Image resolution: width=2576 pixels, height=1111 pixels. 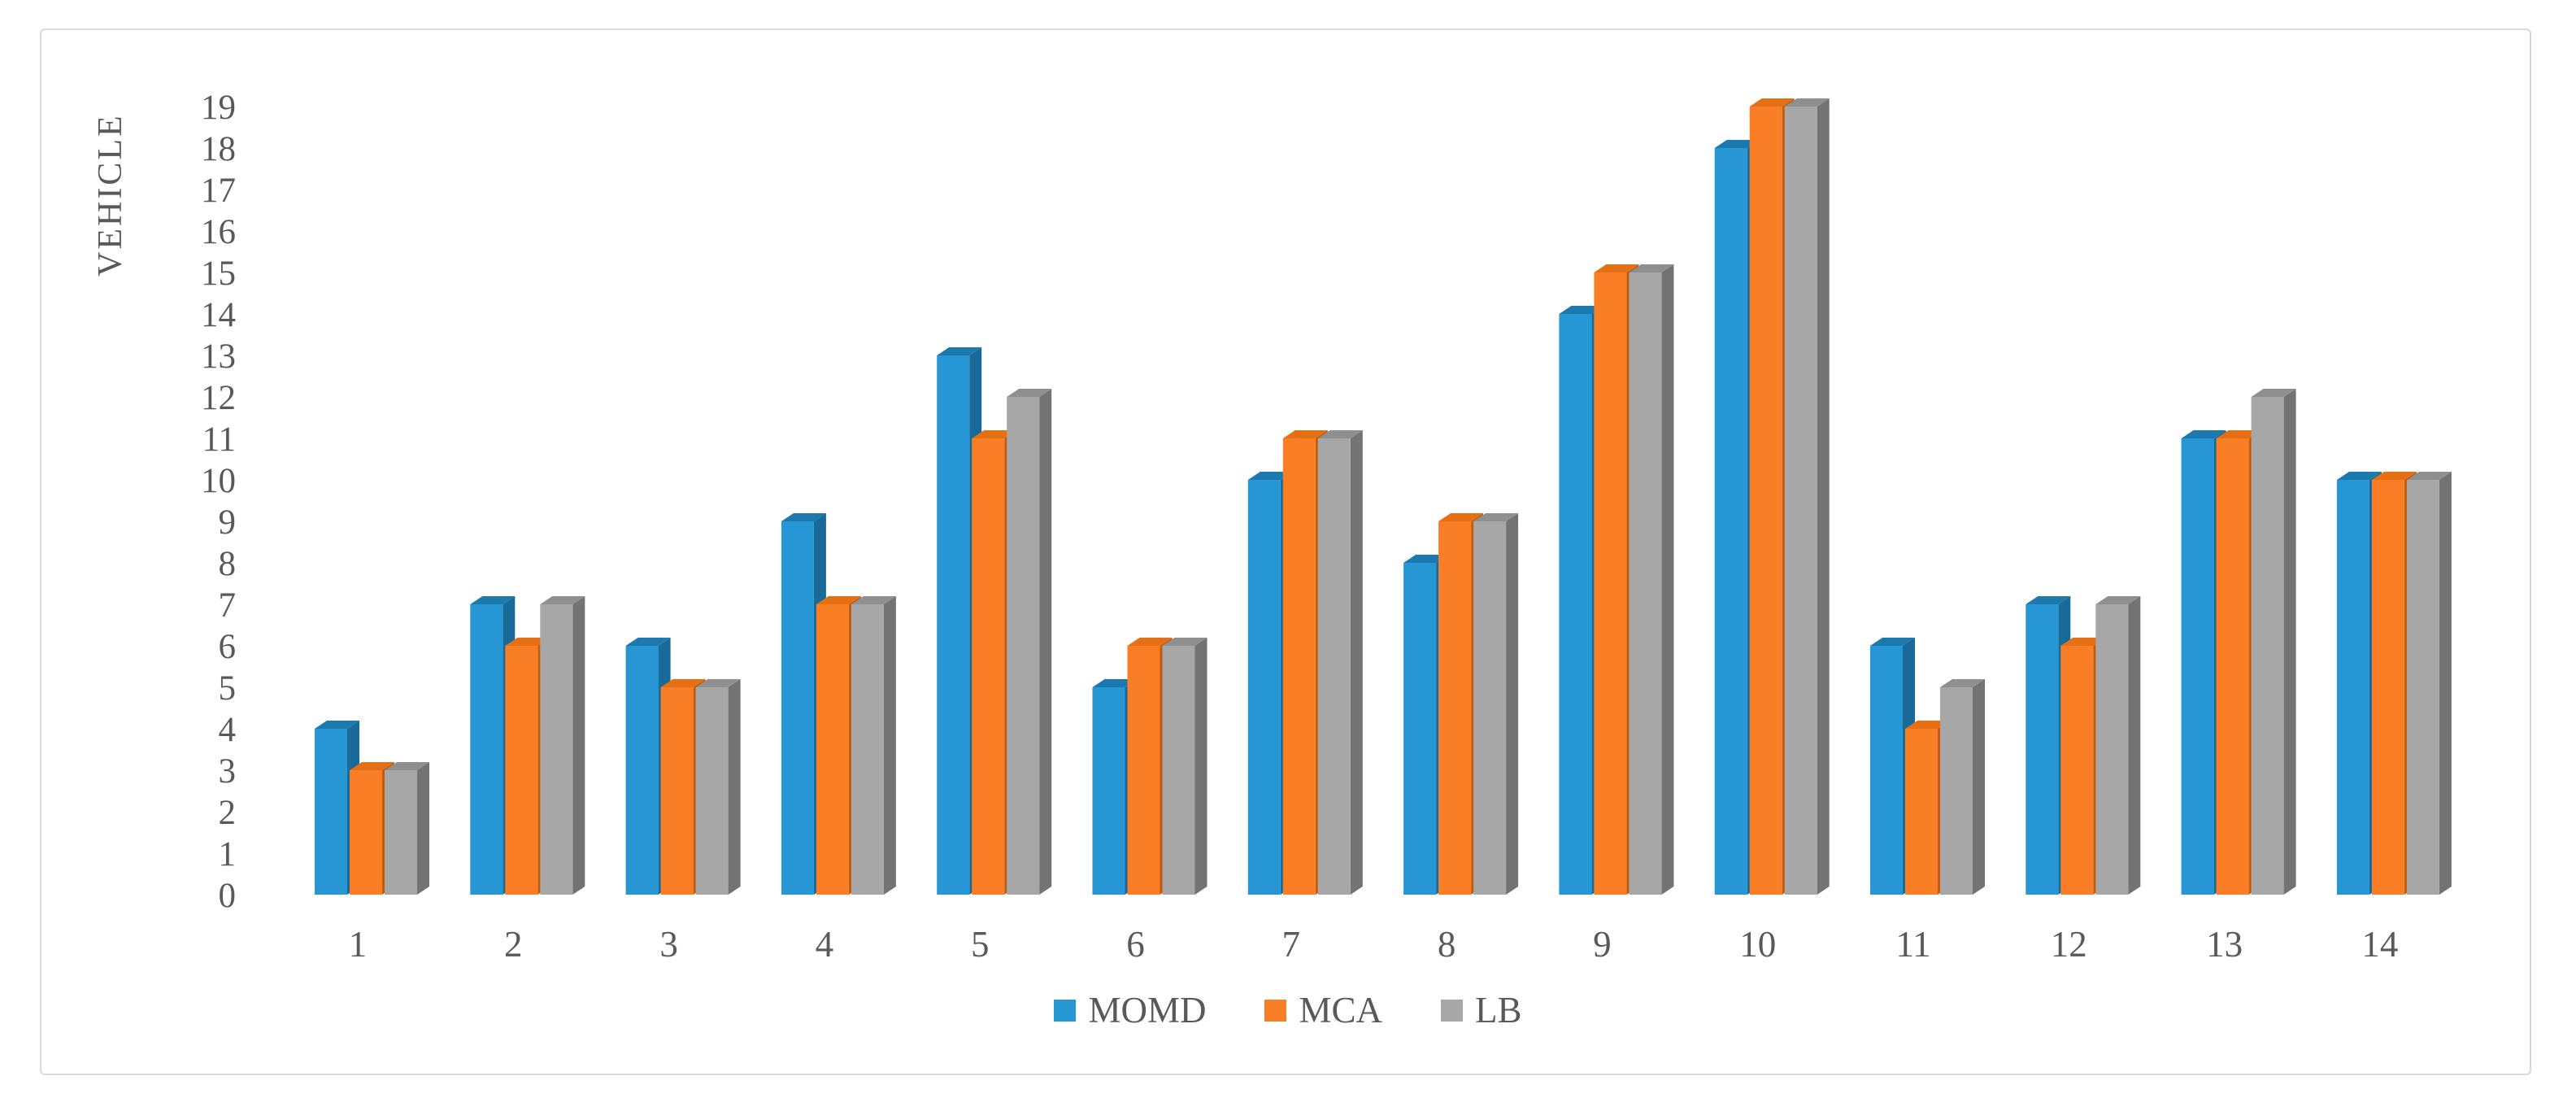 I want to click on x-label-3: 3, so click(x=668, y=944).